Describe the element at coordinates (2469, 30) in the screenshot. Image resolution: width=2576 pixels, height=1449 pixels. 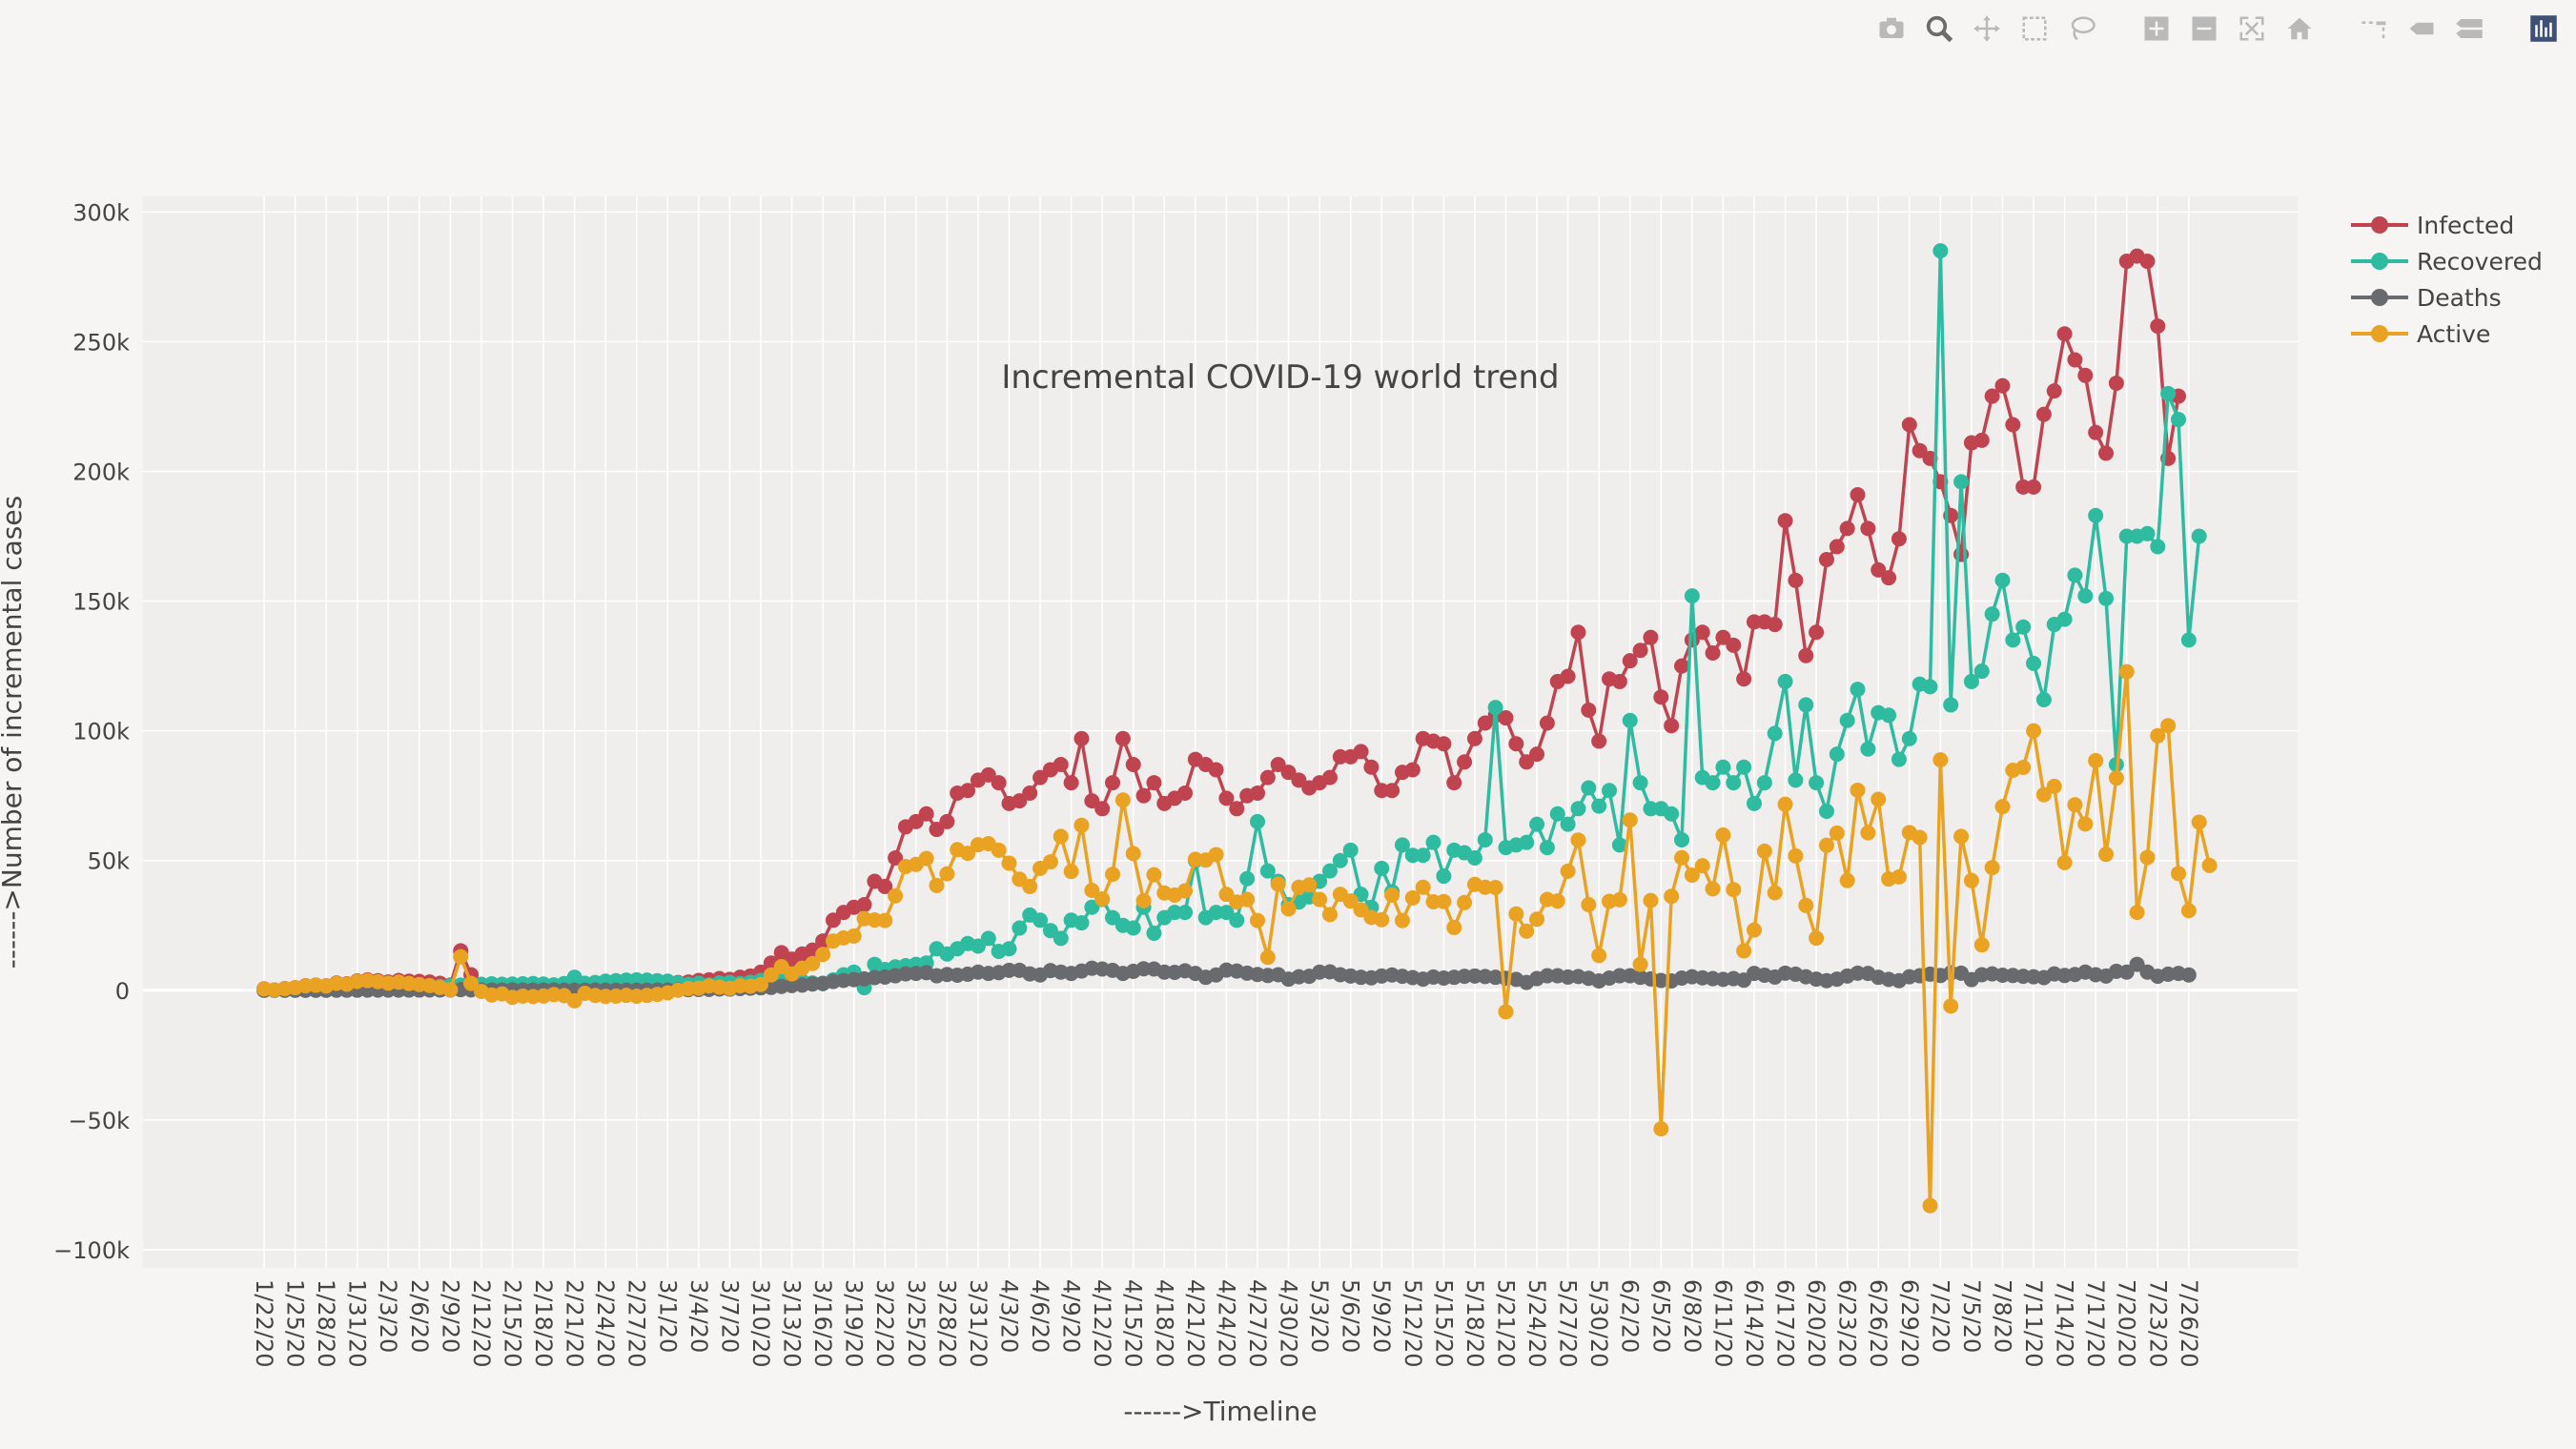
I see `hover-compare-button` at that location.